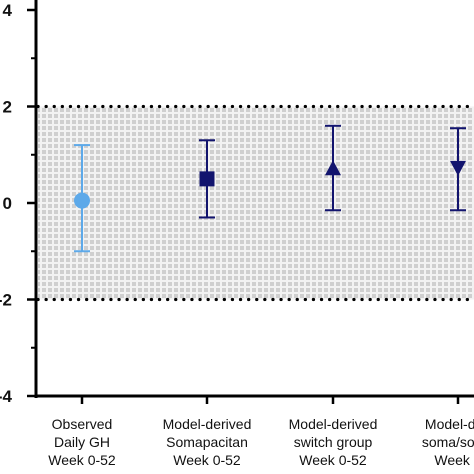  I want to click on y-tick-label-1: -2, so click(6, 300).